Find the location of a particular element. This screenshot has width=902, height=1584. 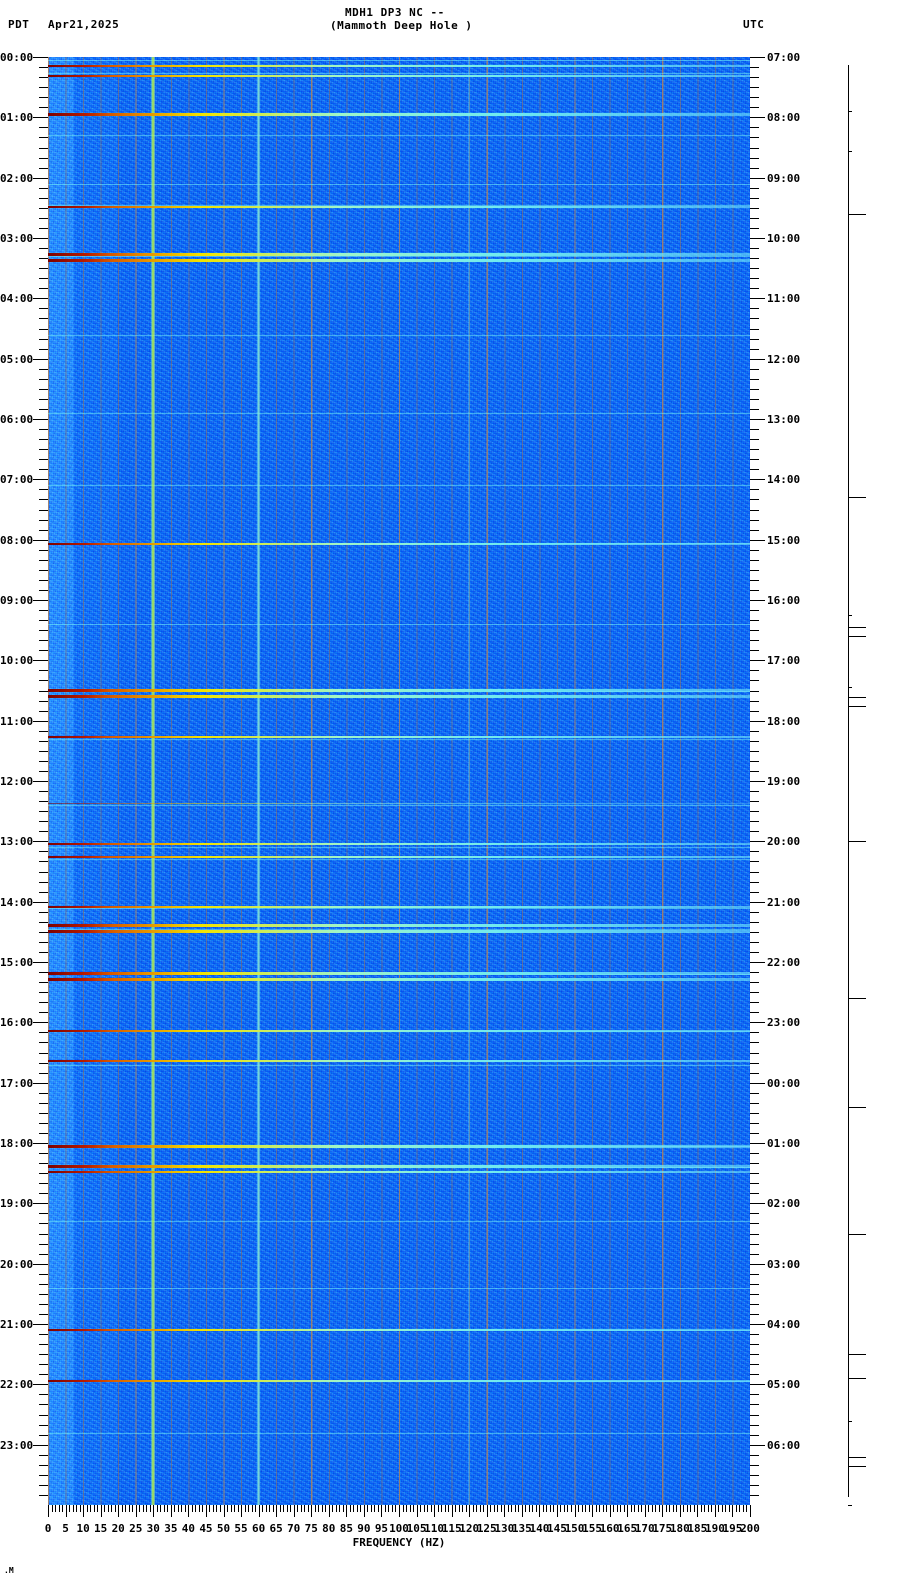

time-label-pdt: 03:00 is located at coordinates (17, 238).